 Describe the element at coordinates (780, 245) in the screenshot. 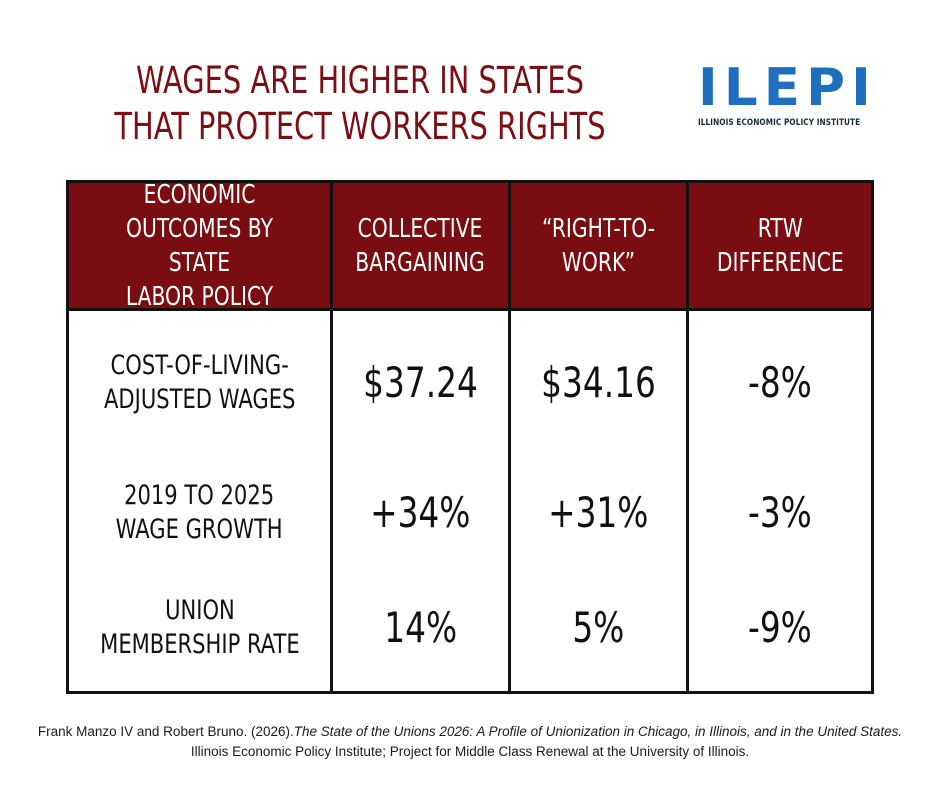

I see `header-rtw-difference: RTW DIFFERENCE` at that location.